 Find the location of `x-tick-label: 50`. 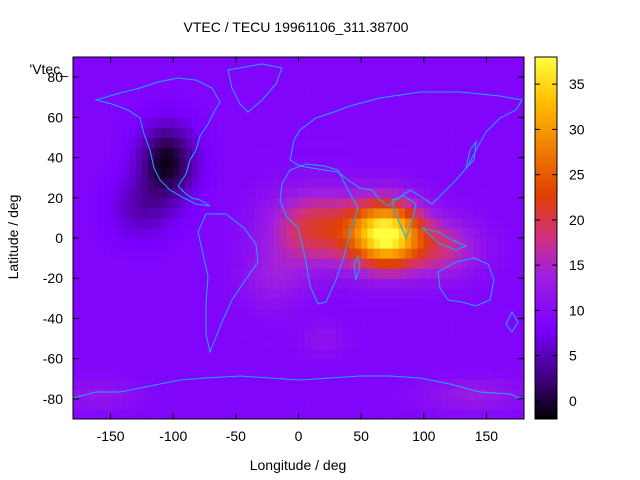

x-tick-label: 50 is located at coordinates (361, 436).